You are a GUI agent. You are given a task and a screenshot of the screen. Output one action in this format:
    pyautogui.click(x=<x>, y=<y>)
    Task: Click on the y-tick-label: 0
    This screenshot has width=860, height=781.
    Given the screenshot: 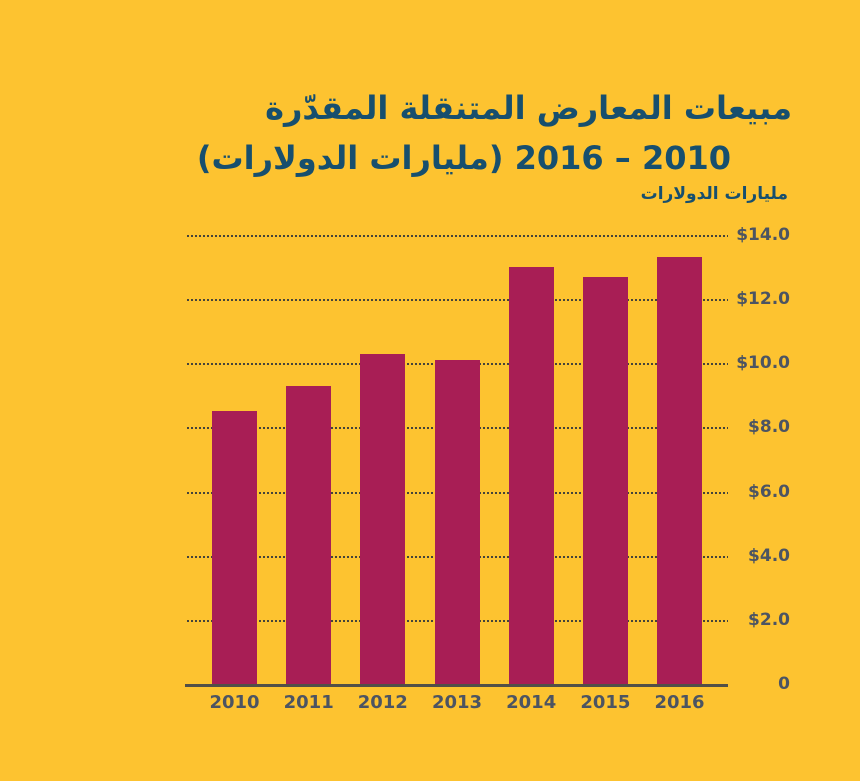 What is the action you would take?
    pyautogui.click(x=784, y=684)
    